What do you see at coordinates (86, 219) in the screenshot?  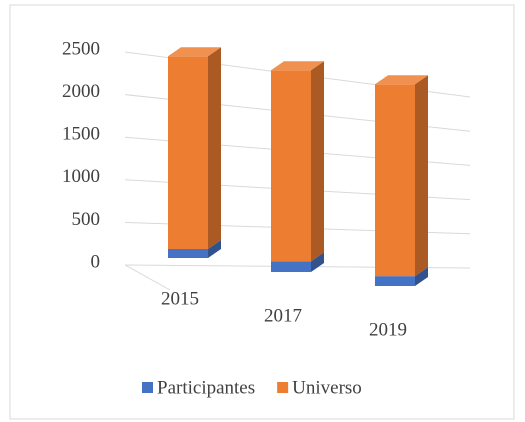 I see `y-tick-label: 500` at bounding box center [86, 219].